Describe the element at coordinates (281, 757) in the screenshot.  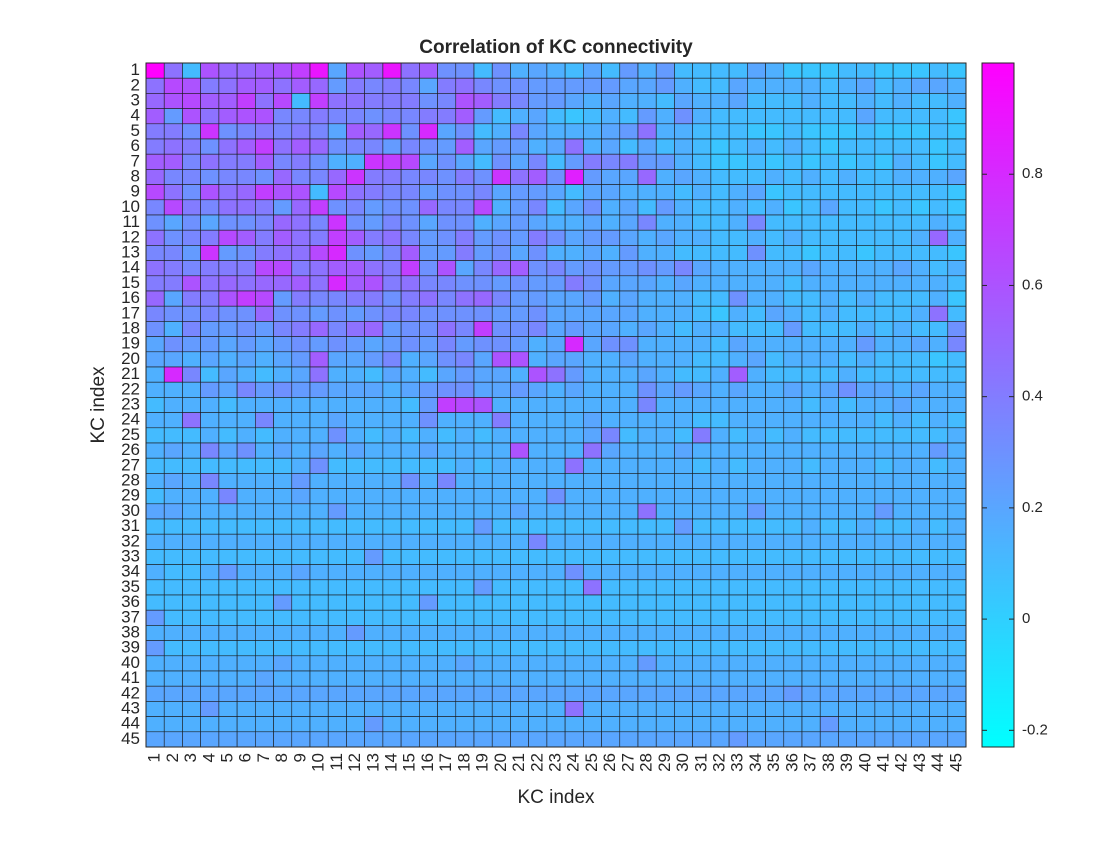
I see `x-tick-label: 8` at that location.